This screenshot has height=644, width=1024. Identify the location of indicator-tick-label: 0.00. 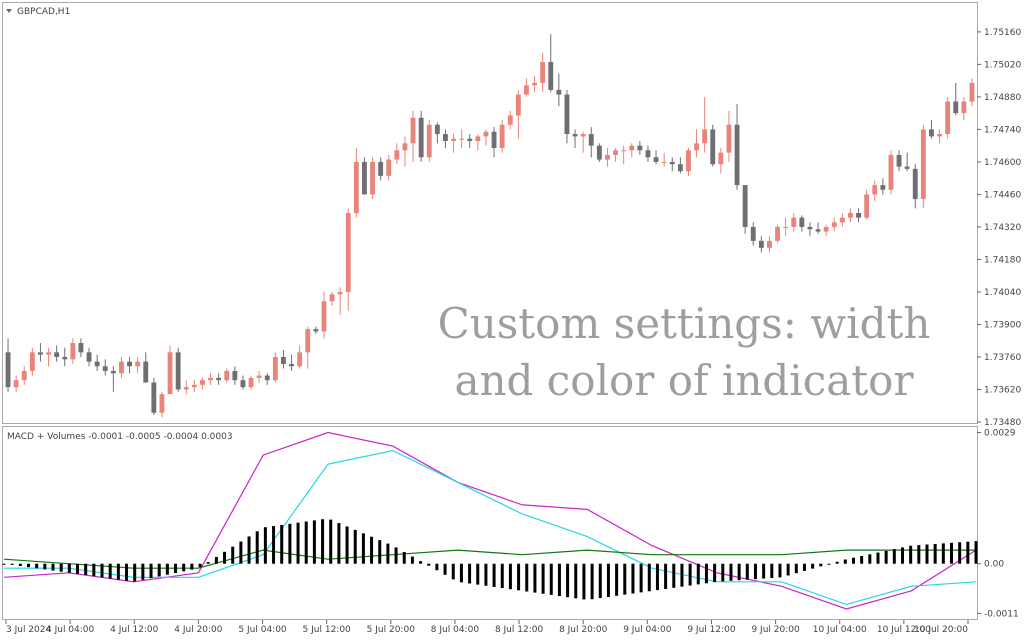
(994, 565).